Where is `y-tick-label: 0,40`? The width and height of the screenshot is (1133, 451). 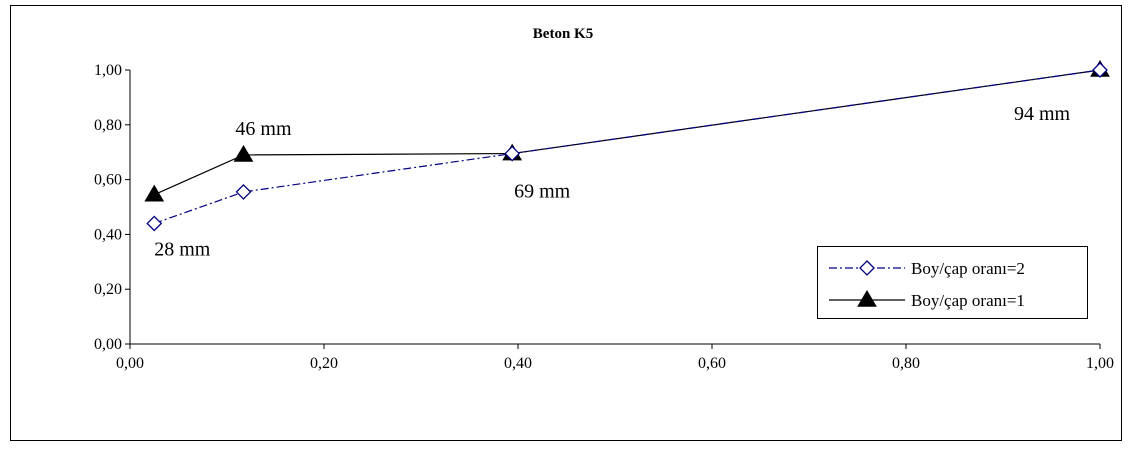 y-tick-label: 0,40 is located at coordinates (108, 234).